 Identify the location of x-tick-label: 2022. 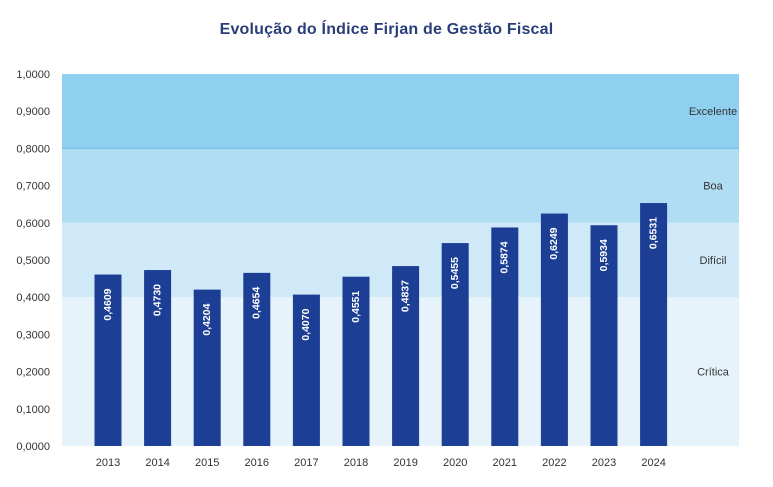
(554, 463).